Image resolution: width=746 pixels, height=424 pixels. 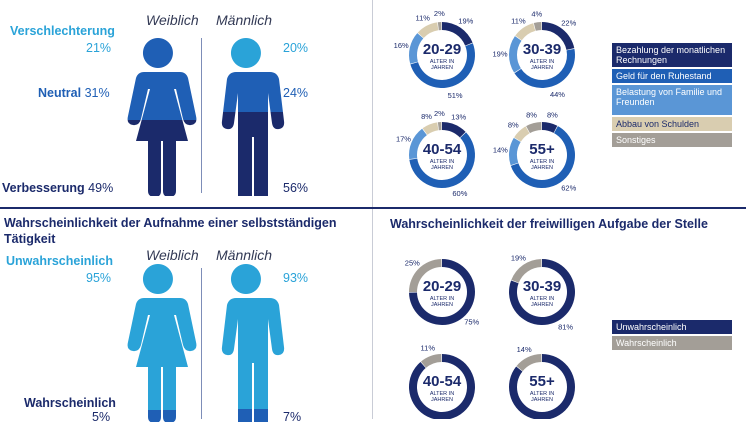 What do you see at coordinates (412, 262) in the screenshot?
I see `bottom-donut-0-label-1: 25%` at bounding box center [412, 262].